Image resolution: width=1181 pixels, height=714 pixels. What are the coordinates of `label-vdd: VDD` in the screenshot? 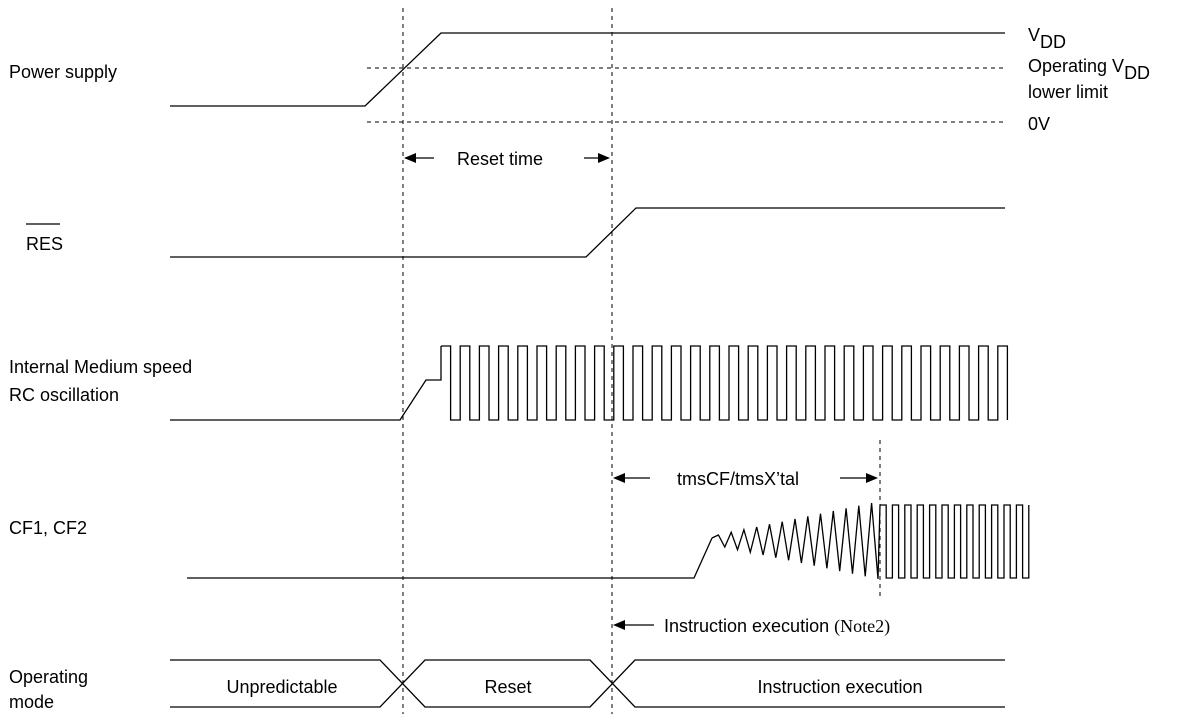 It's located at (1047, 38).